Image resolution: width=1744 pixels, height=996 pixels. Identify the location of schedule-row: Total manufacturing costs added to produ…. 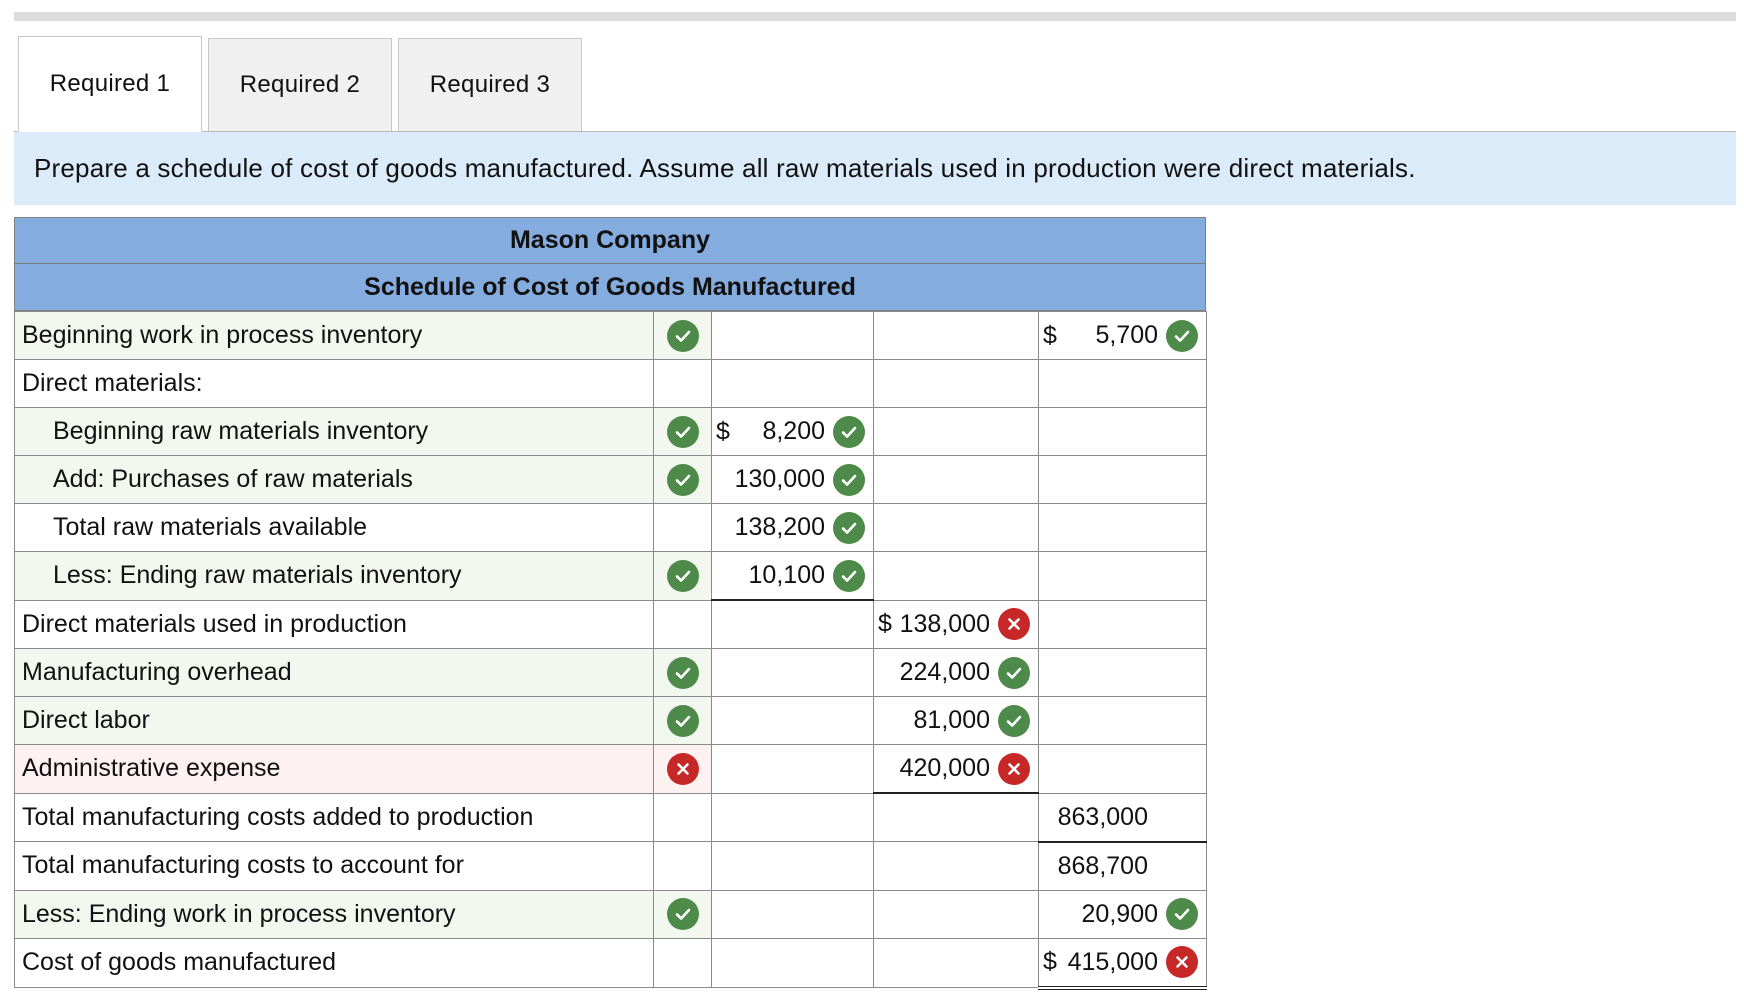
(610, 817).